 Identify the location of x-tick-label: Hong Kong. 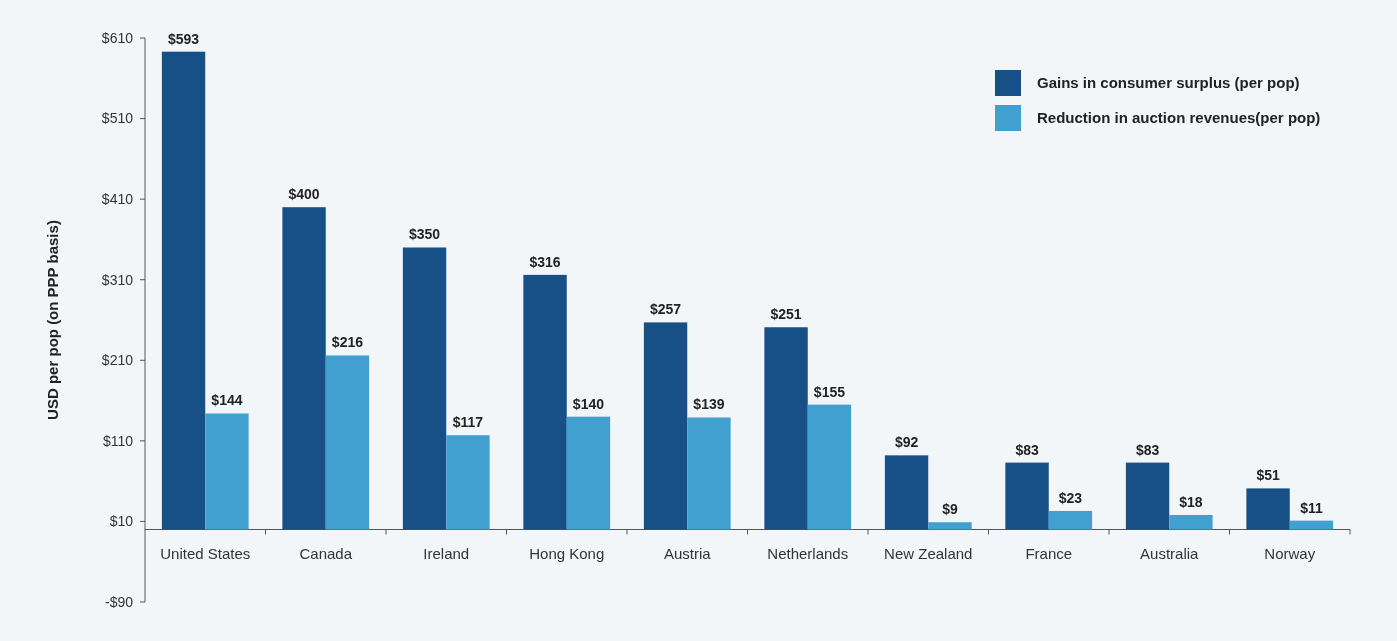
(567, 554).